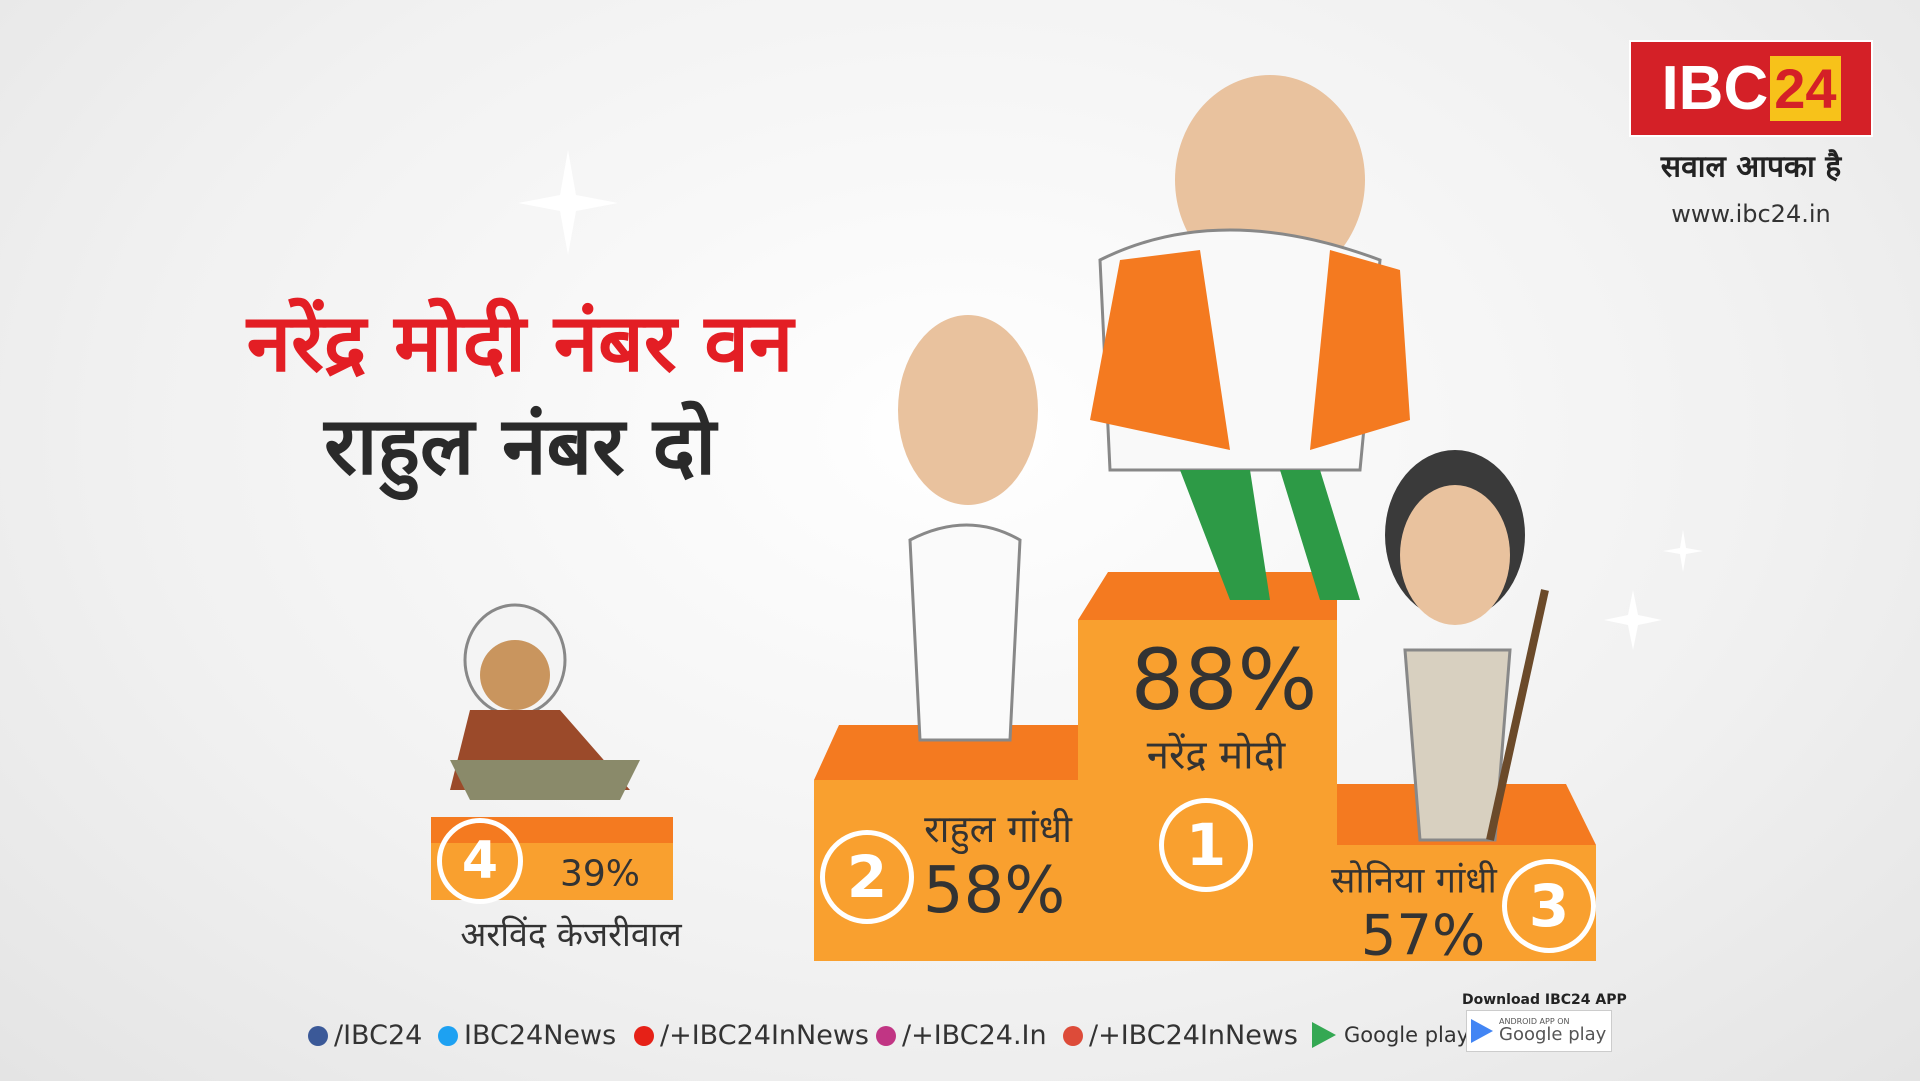 This screenshot has width=1920, height=1081. I want to click on badge-subtitle: ANDROID APP ON, so click(1534, 1021).